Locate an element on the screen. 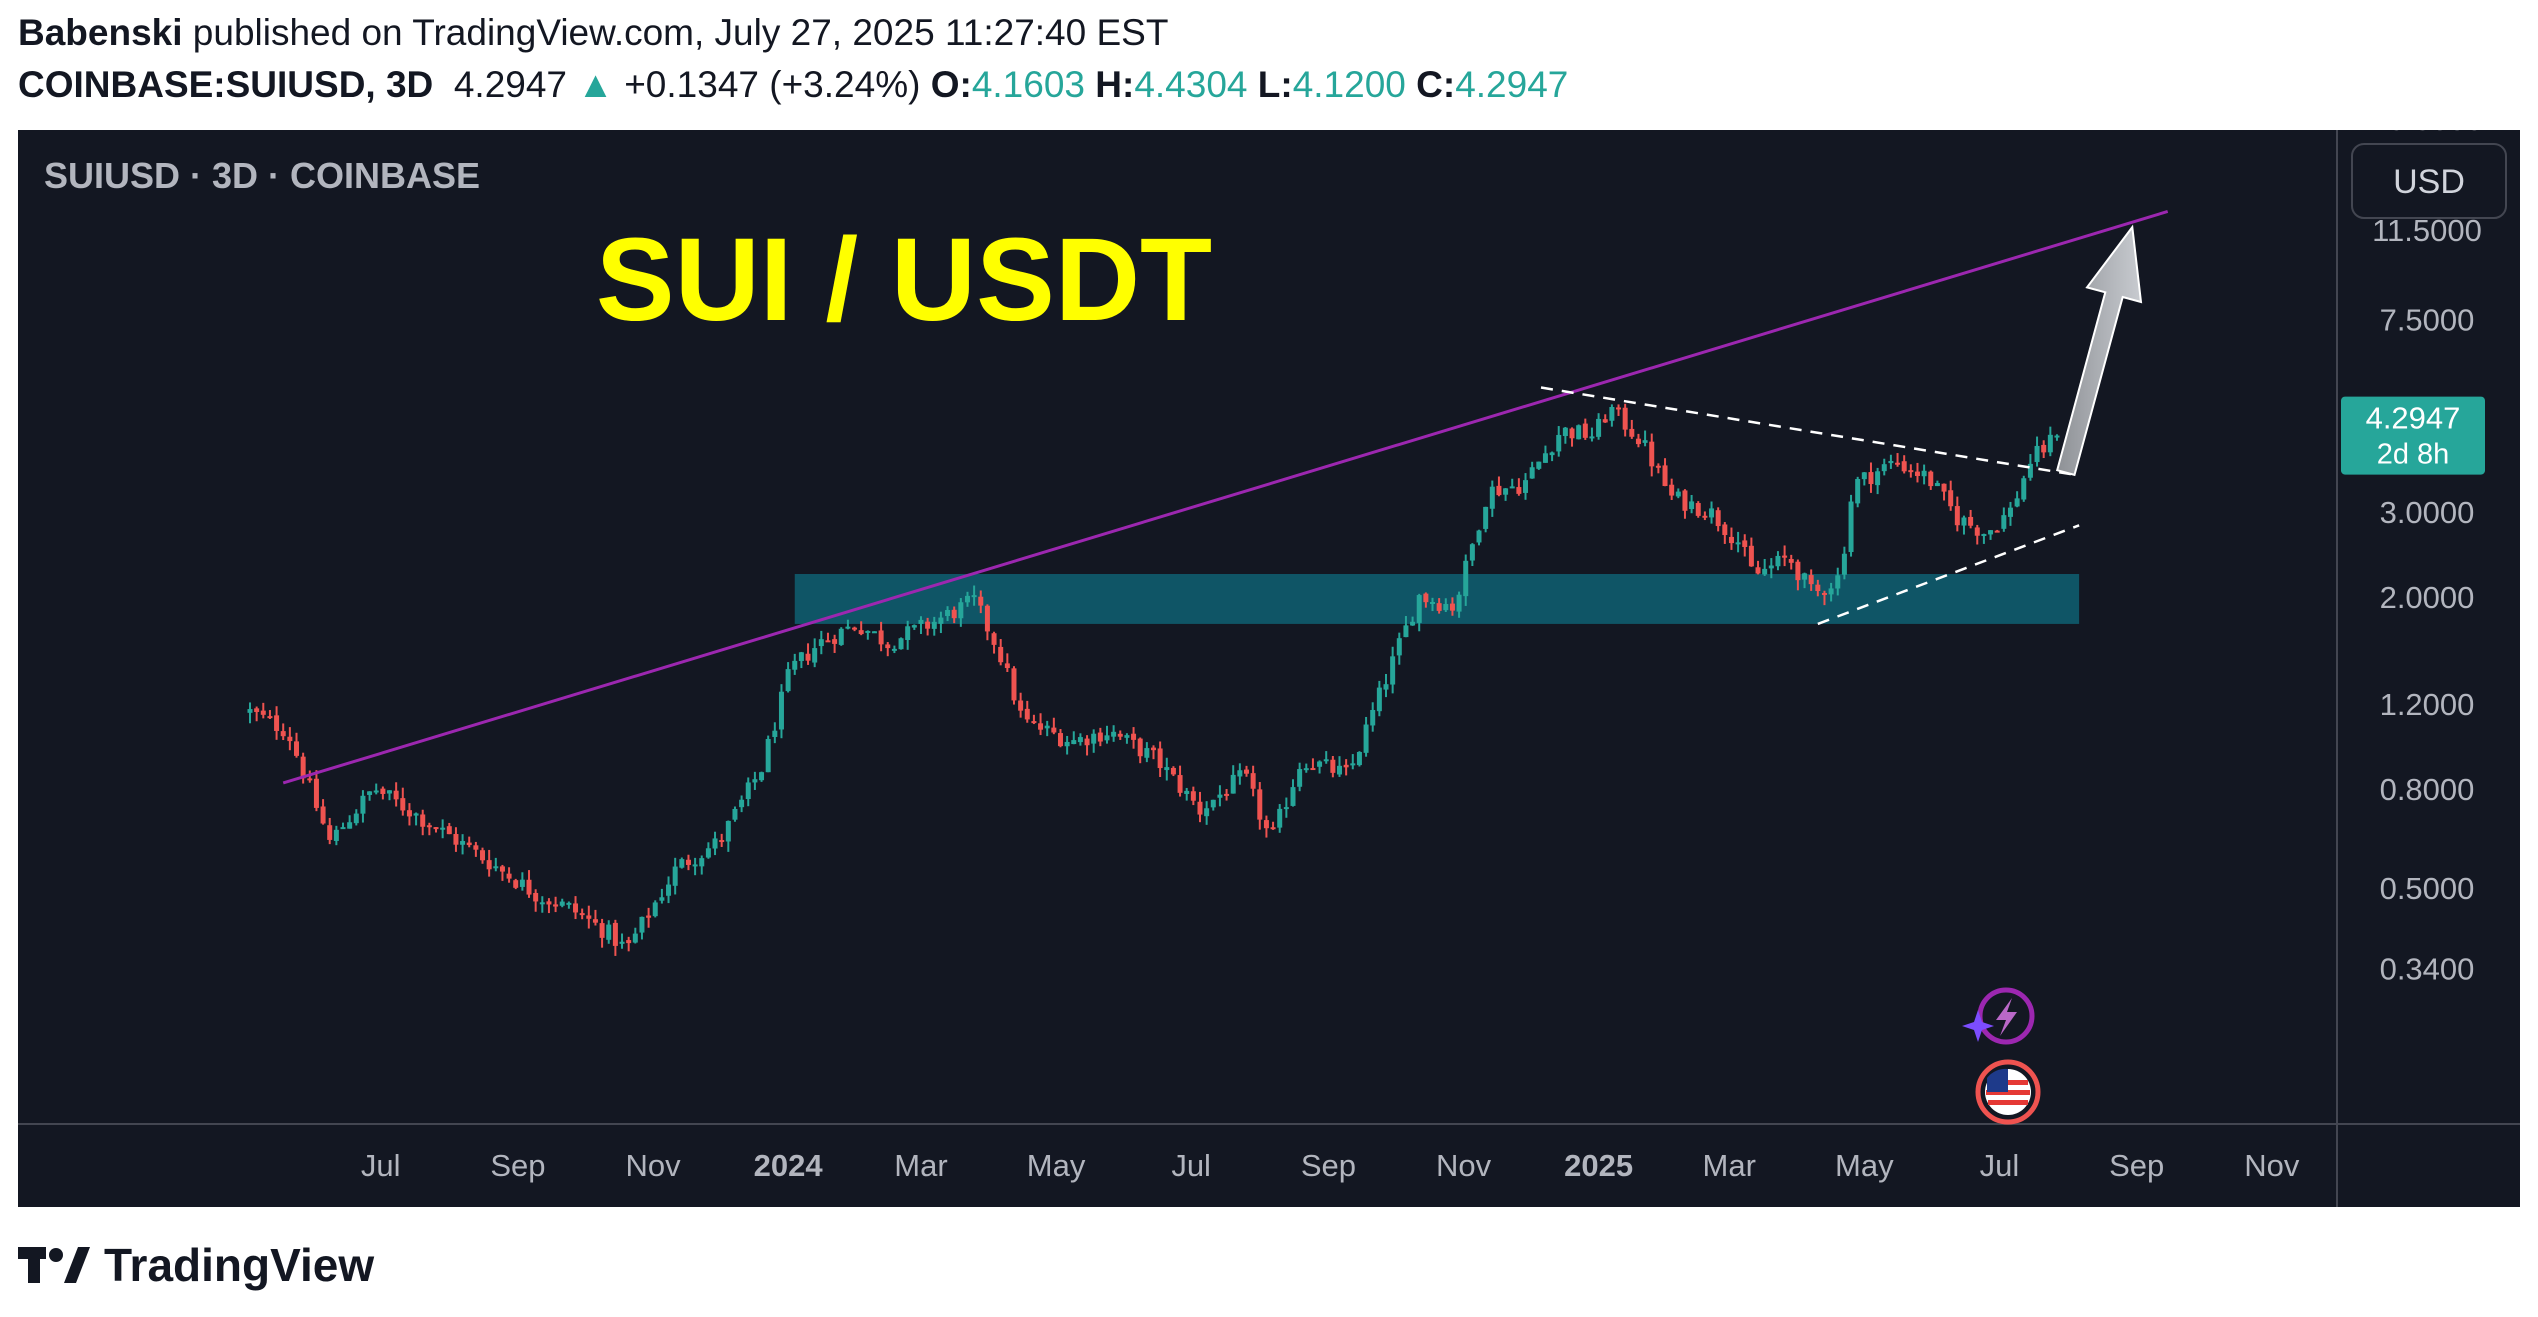  current-price-tag: 4.2947 2d 8h is located at coordinates (2413, 435).